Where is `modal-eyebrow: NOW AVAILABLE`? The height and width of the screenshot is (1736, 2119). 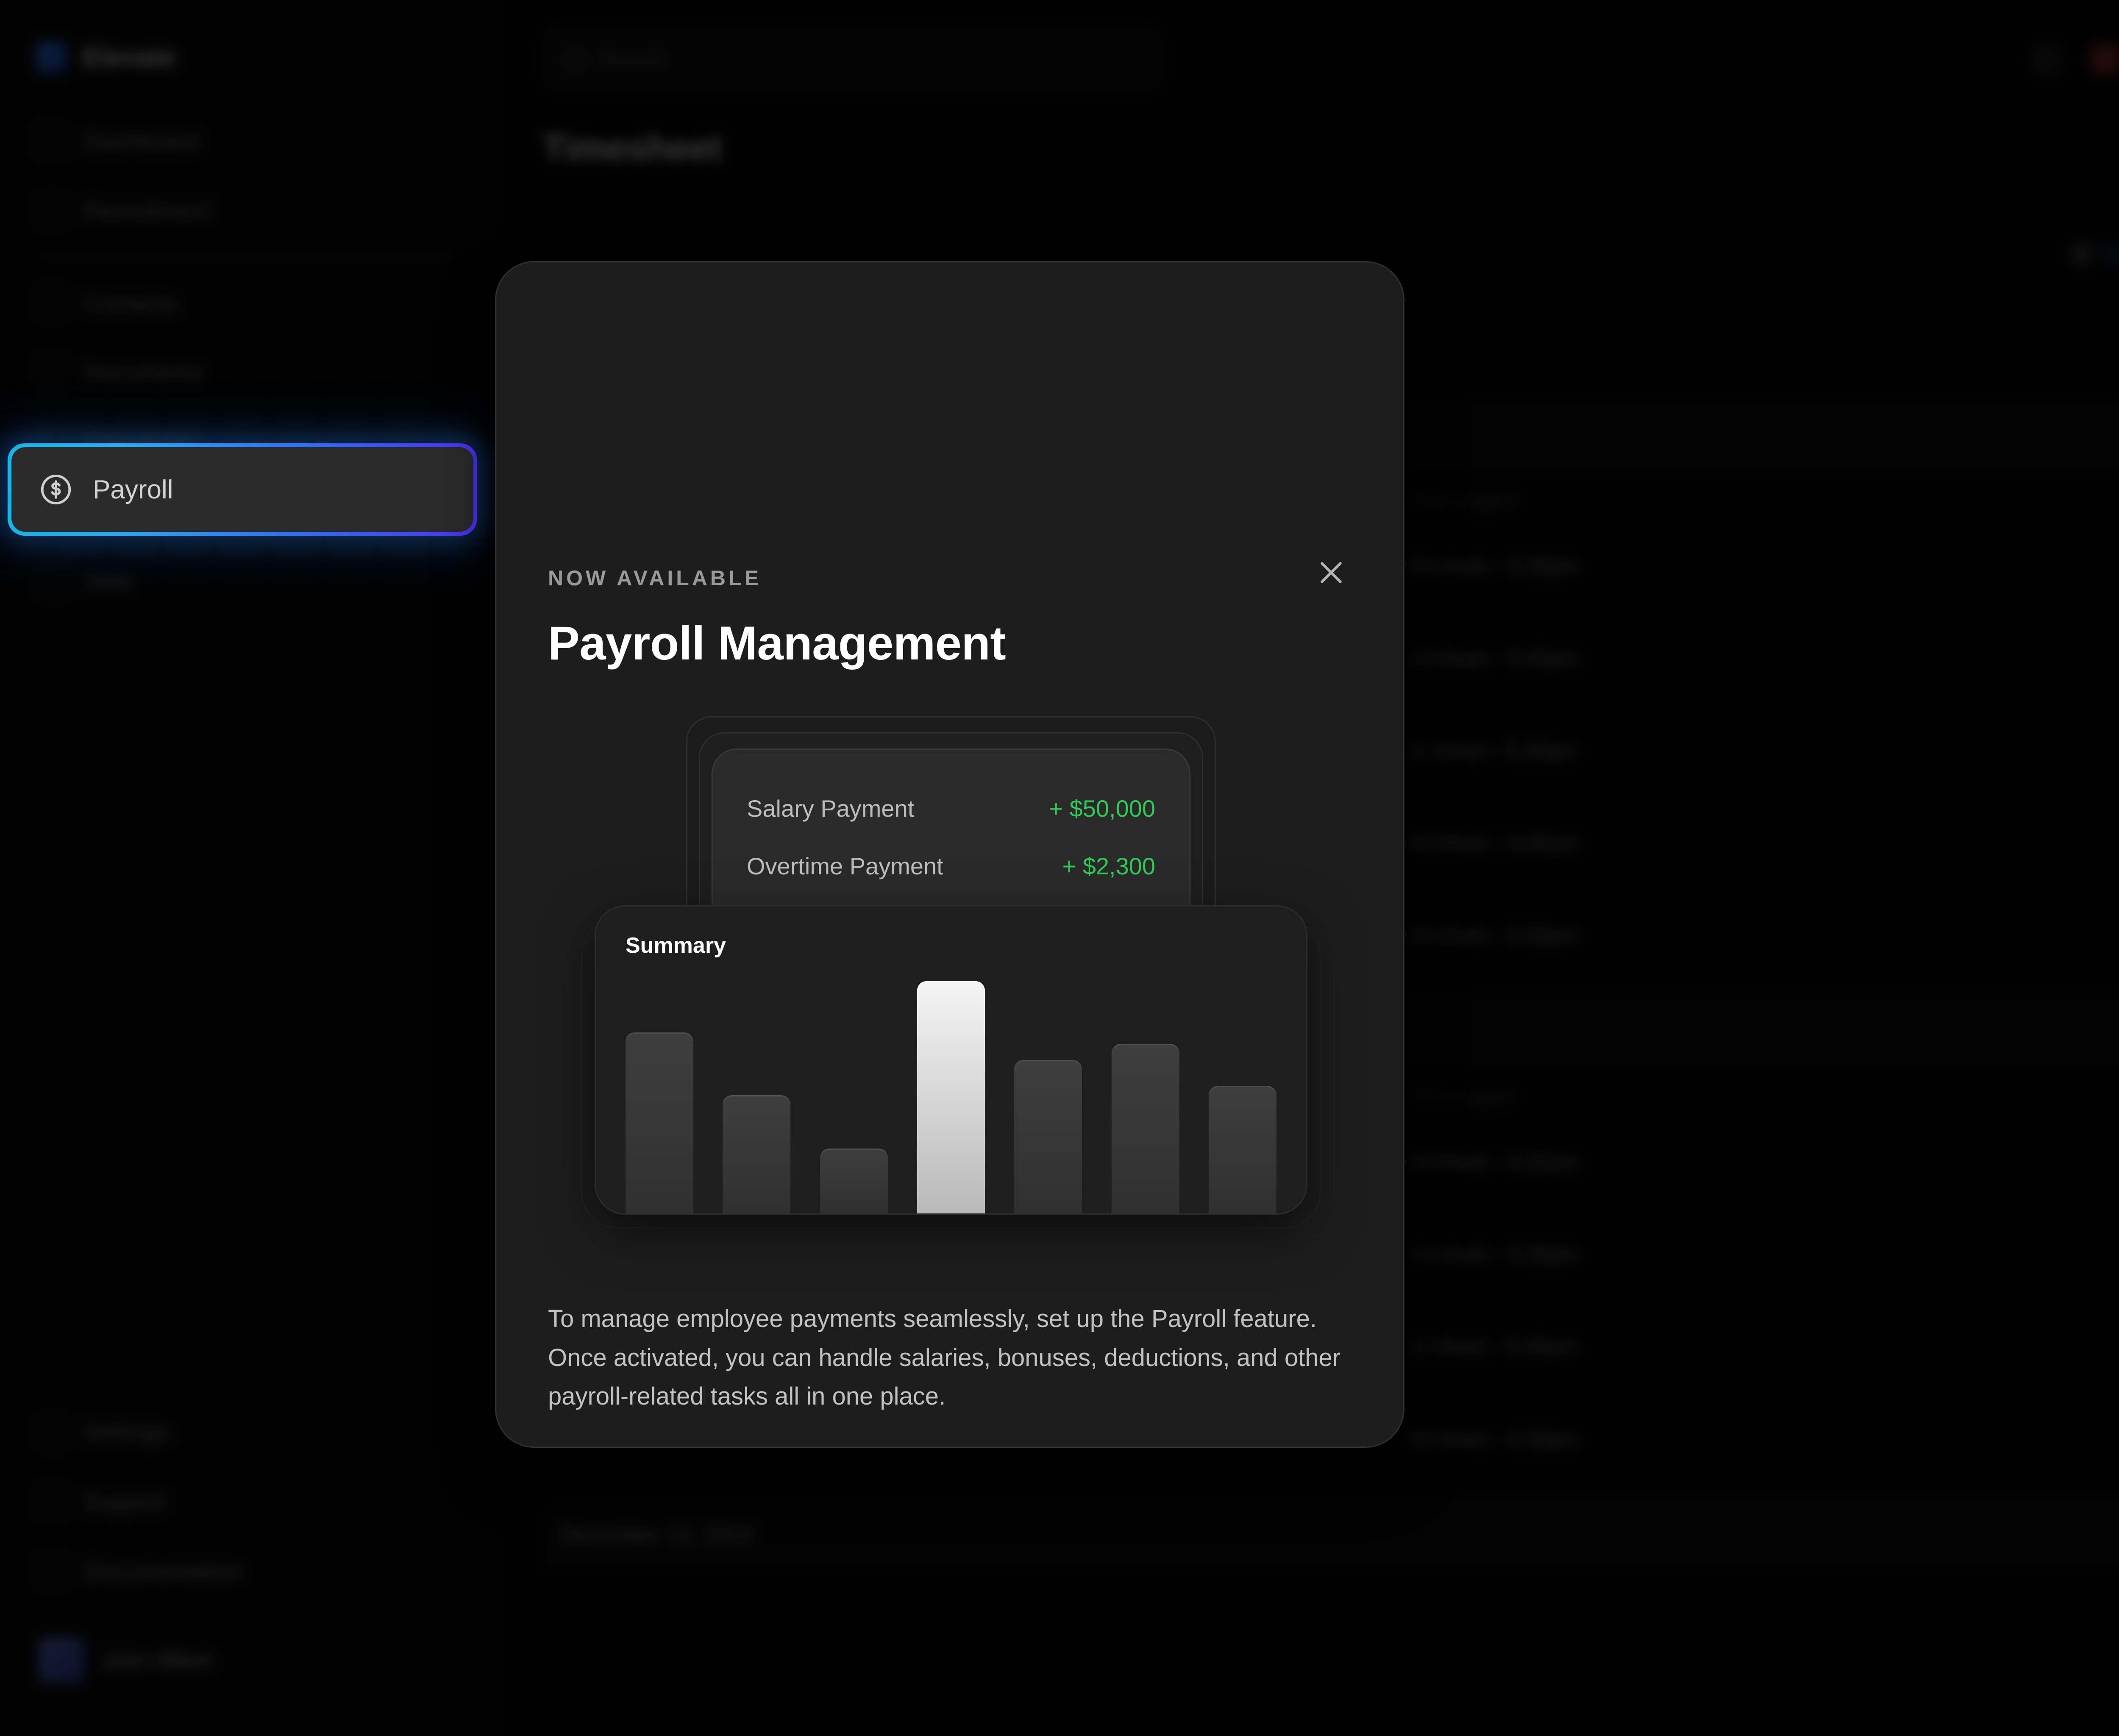
modal-eyebrow: NOW AVAILABLE is located at coordinates (655, 578).